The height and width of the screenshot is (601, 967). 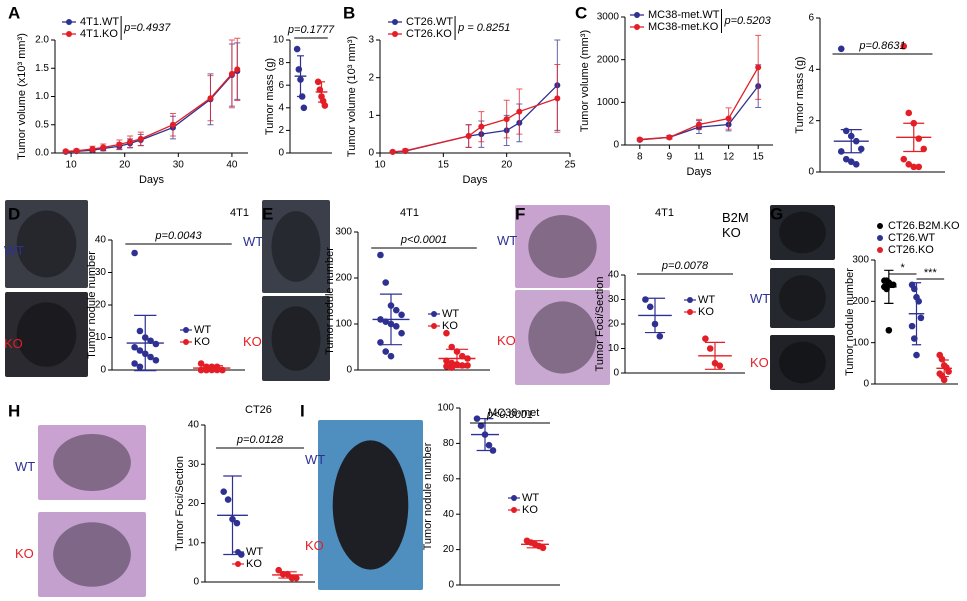 I want to click on y-axis-label: Tumor nodule number, so click(x=850, y=322).